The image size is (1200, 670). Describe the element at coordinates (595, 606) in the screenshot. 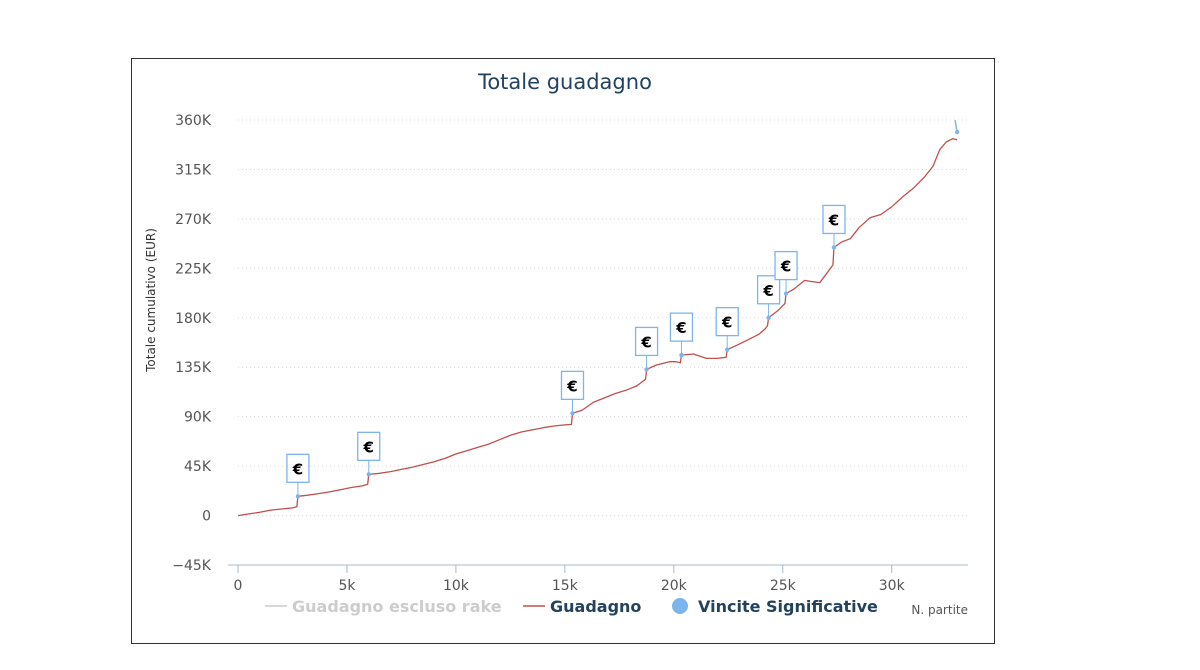

I see `legend-label: Guadagno` at that location.